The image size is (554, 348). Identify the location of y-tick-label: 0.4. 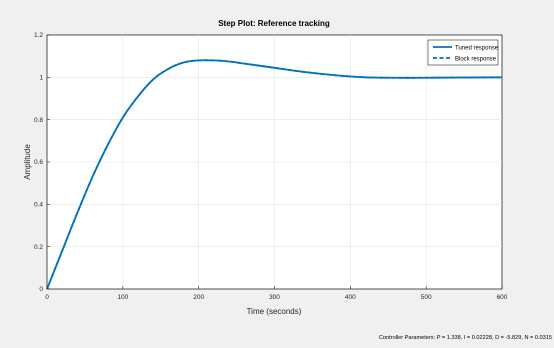
(38, 205).